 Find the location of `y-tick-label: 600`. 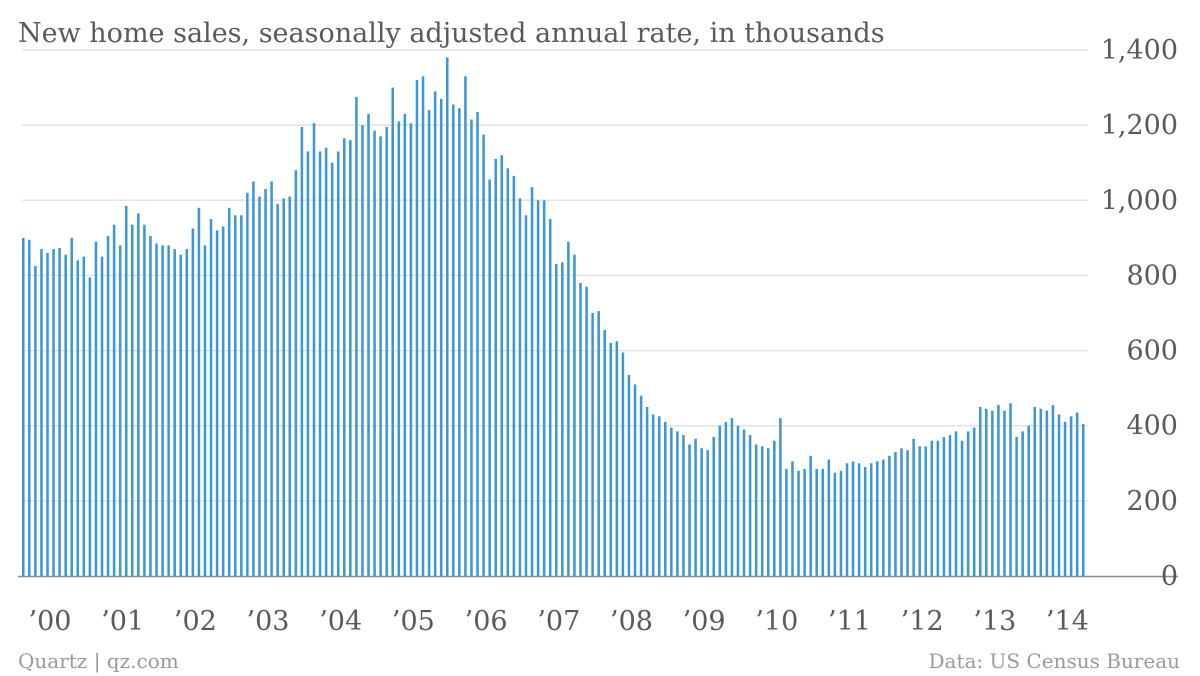

y-tick-label: 600 is located at coordinates (1152, 351).